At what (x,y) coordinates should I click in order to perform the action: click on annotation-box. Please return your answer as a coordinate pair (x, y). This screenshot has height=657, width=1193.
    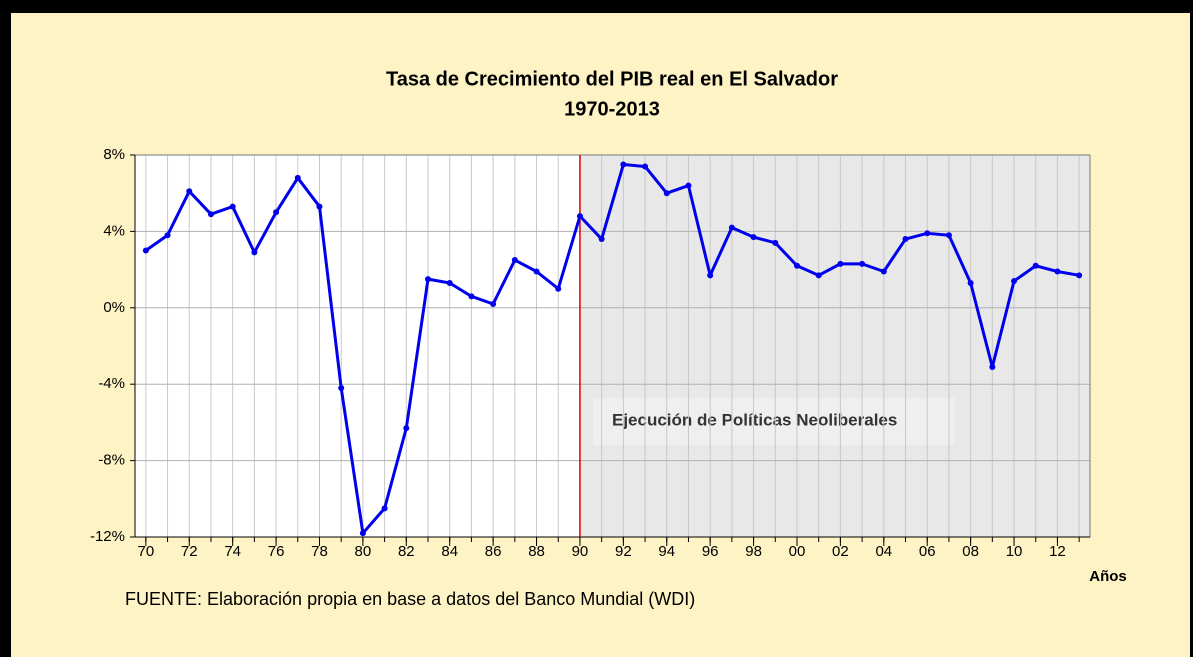
    Looking at the image, I should click on (774, 421).